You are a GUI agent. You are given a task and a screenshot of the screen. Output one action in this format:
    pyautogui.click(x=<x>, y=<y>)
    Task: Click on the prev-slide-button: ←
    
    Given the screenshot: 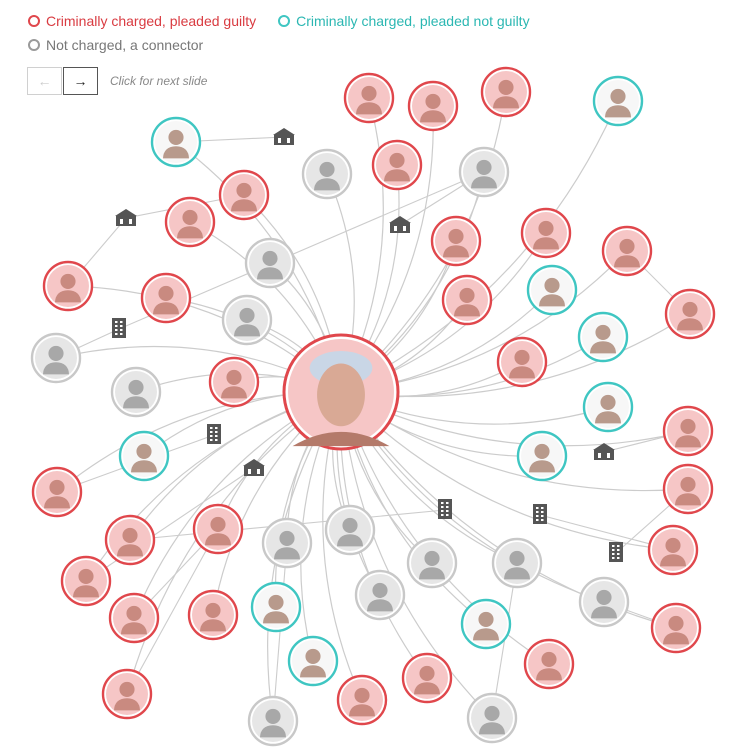 What is the action you would take?
    pyautogui.click(x=44, y=81)
    